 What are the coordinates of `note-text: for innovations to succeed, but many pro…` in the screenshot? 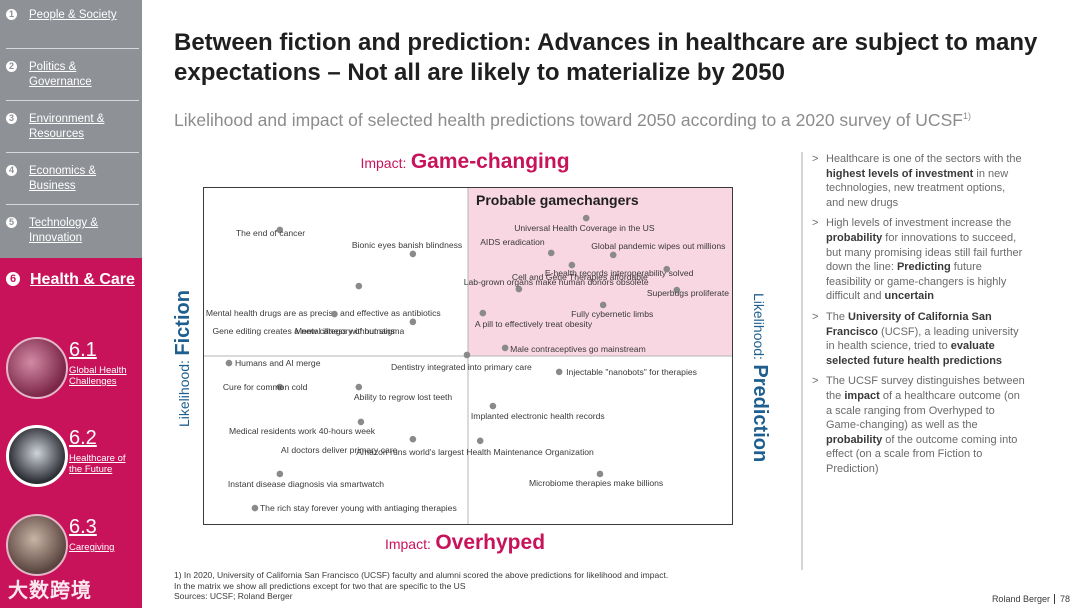 It's located at (924, 252).